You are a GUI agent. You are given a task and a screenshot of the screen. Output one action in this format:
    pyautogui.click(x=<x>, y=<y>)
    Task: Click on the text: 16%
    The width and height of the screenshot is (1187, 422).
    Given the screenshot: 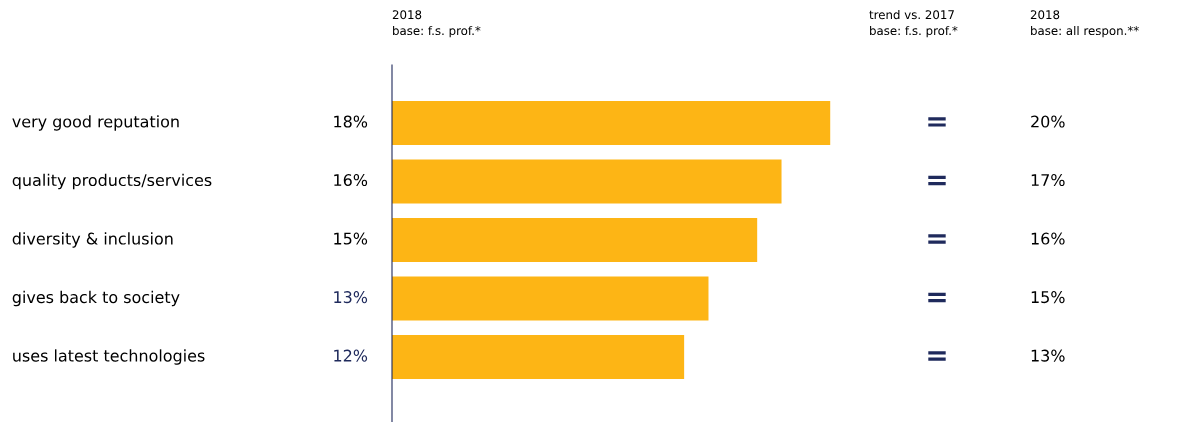 What is the action you would take?
    pyautogui.click(x=1048, y=238)
    